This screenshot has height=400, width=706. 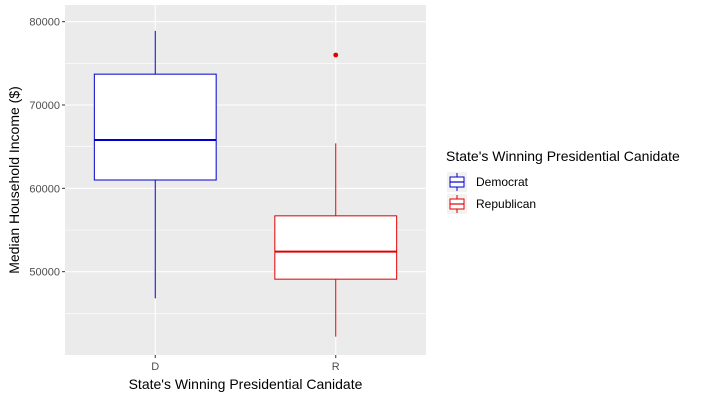 What do you see at coordinates (44, 106) in the screenshot?
I see `y-tick-label: 70000` at bounding box center [44, 106].